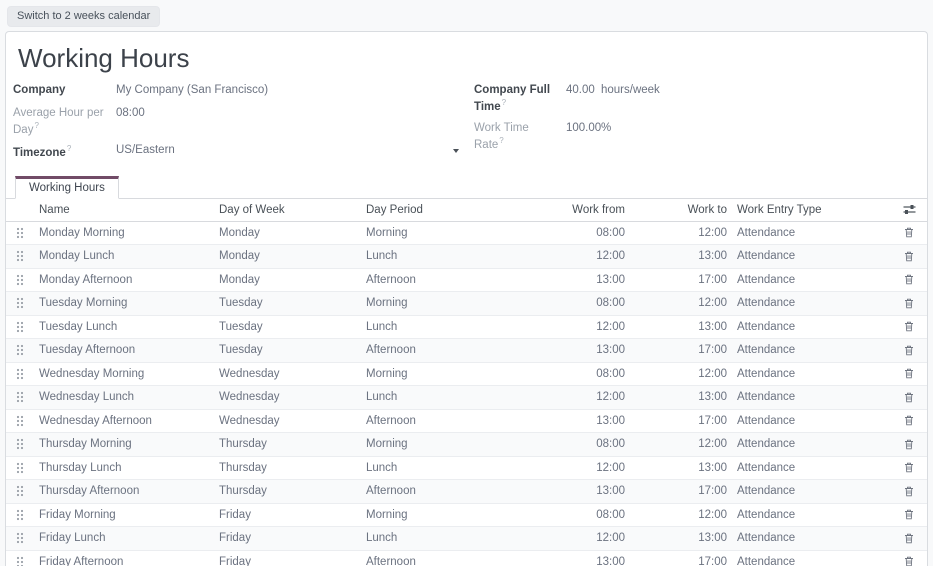 This screenshot has height=566, width=933. What do you see at coordinates (80, 467) in the screenshot?
I see `cell-name: Thursday Lunch` at bounding box center [80, 467].